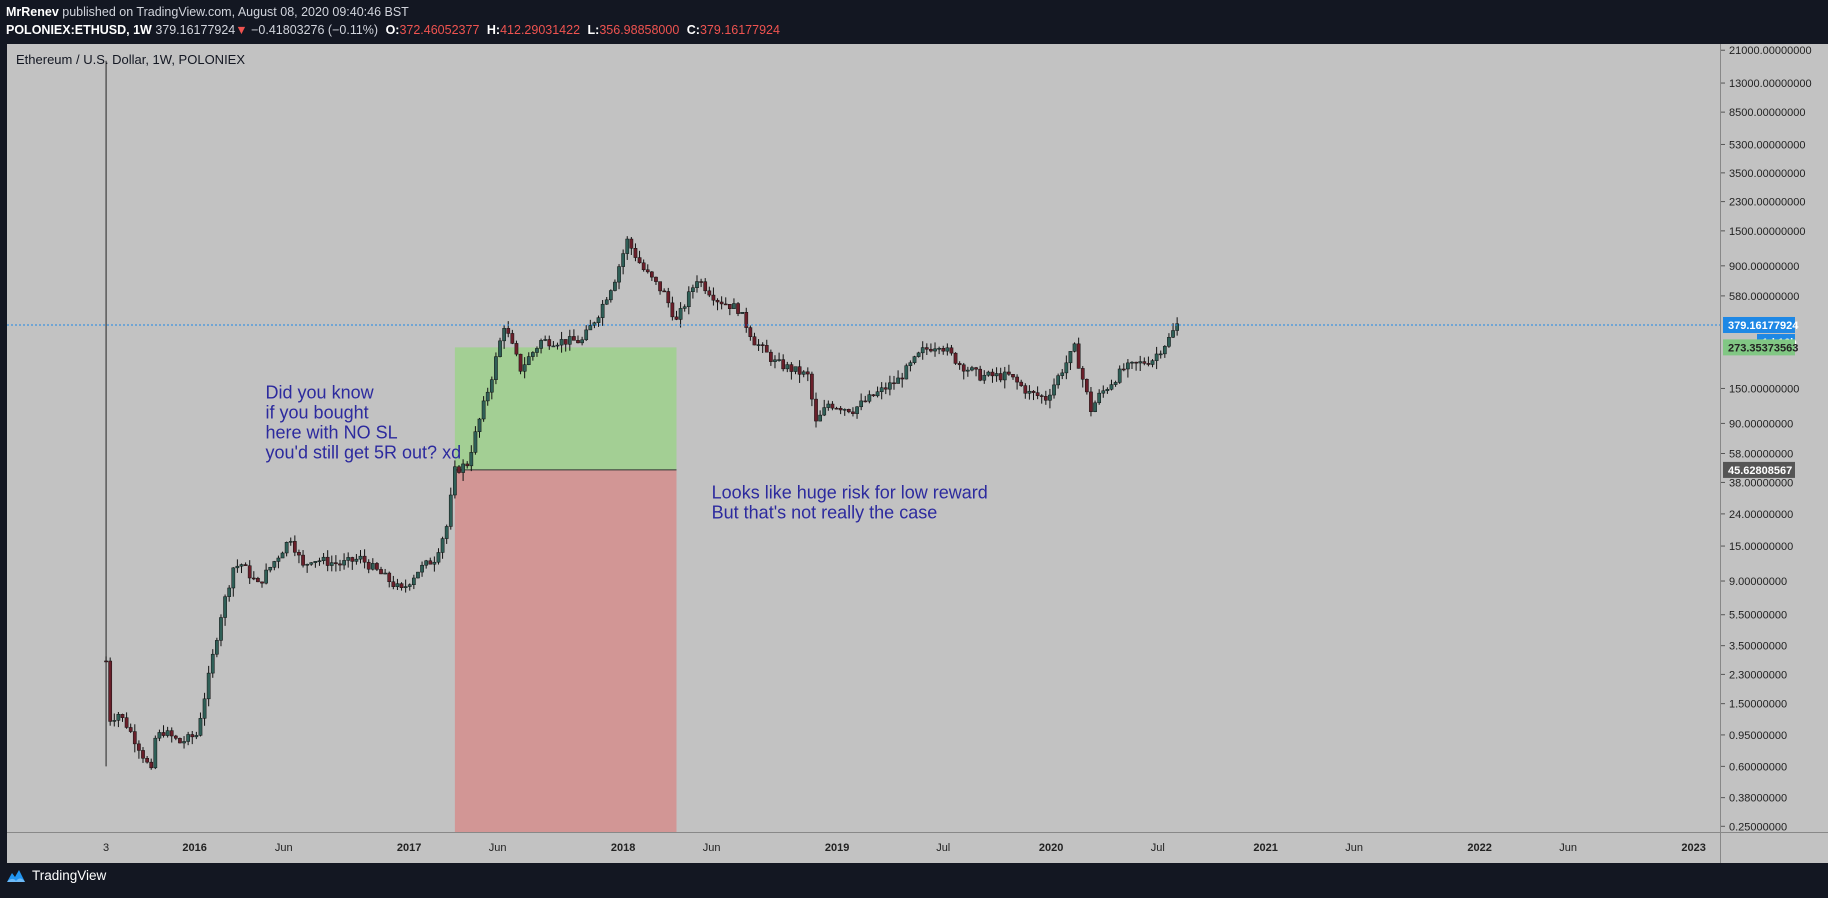  Describe the element at coordinates (194, 848) in the screenshot. I see `x-tick-label: 2016` at that location.